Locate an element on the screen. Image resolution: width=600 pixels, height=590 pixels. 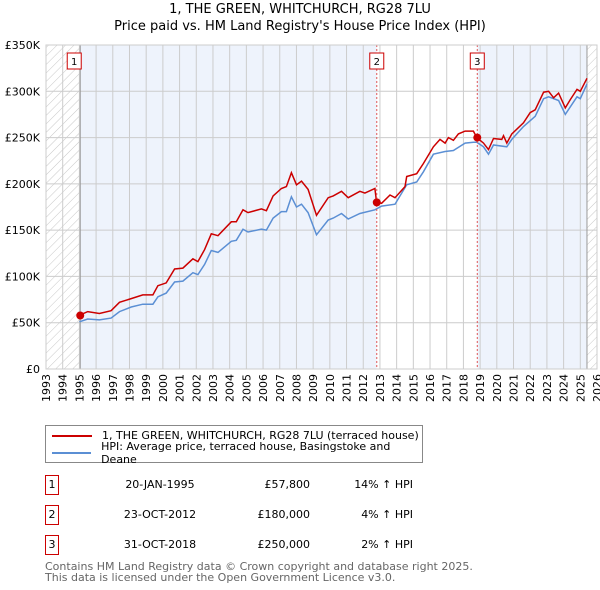
x-tick-label: 2024 is located at coordinates (564, 388).